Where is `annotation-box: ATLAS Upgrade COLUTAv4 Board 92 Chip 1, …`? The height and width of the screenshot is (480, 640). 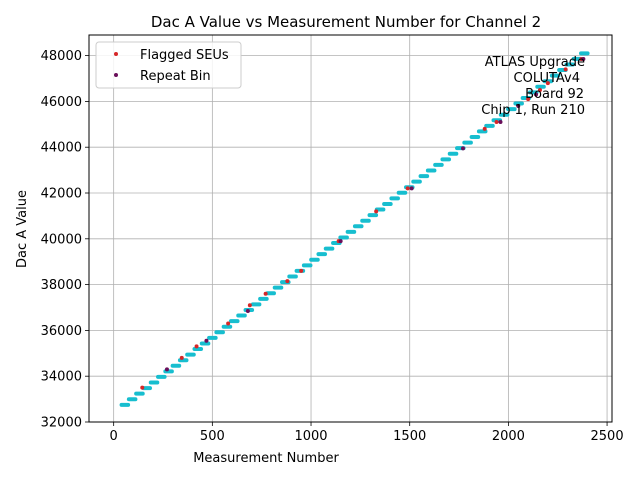
annotation-box: ATLAS Upgrade COLUTAv4 Board 92 Chip 1, … is located at coordinates (533, 86).